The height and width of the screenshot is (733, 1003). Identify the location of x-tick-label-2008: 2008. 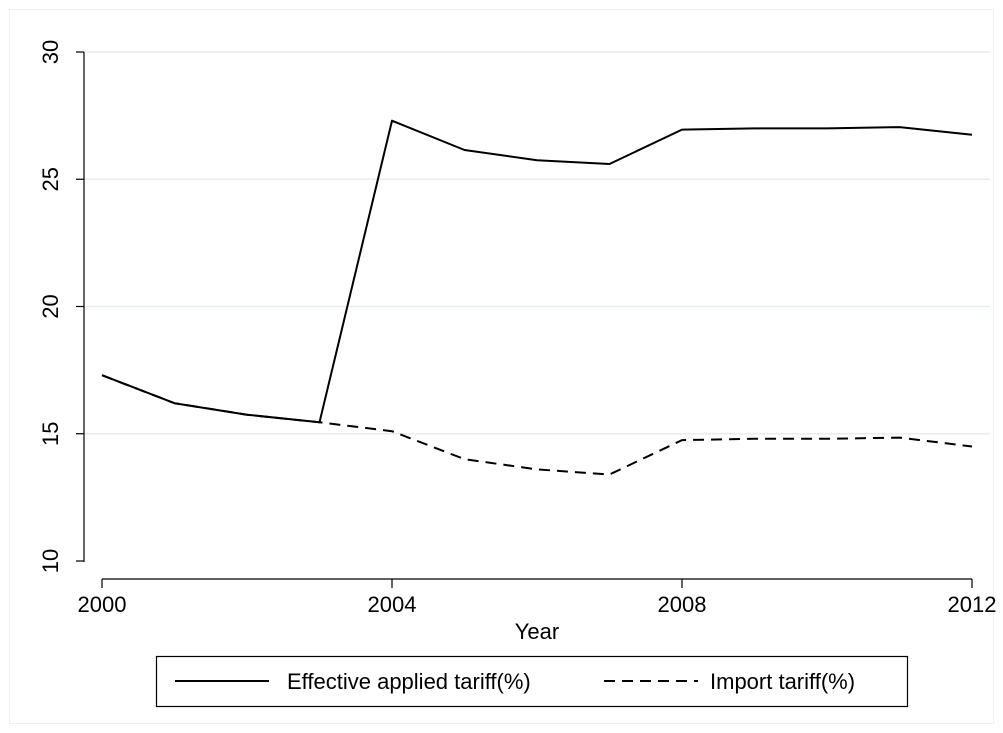
(682, 604).